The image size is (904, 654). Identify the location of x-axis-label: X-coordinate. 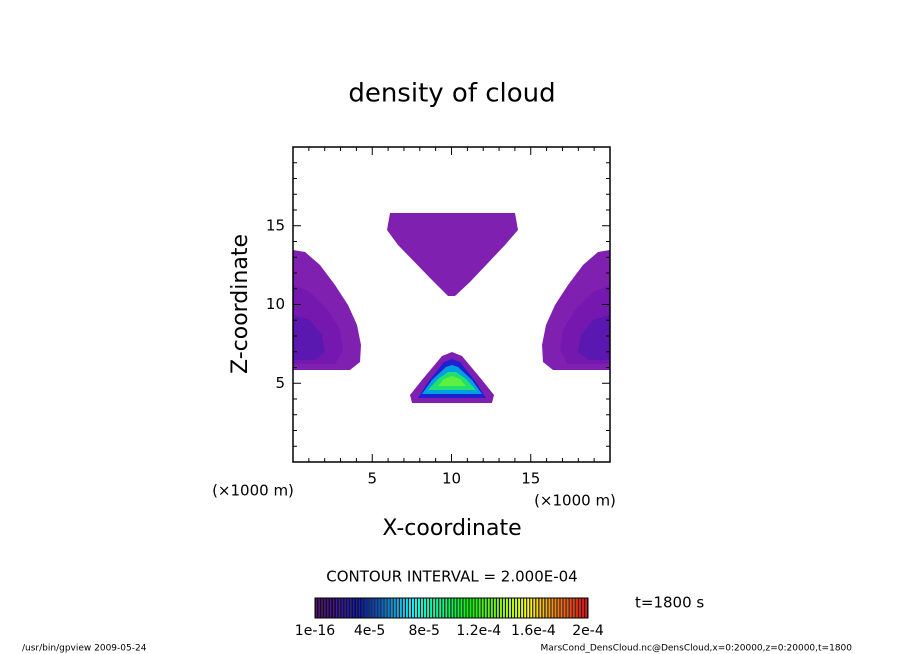
(451, 528).